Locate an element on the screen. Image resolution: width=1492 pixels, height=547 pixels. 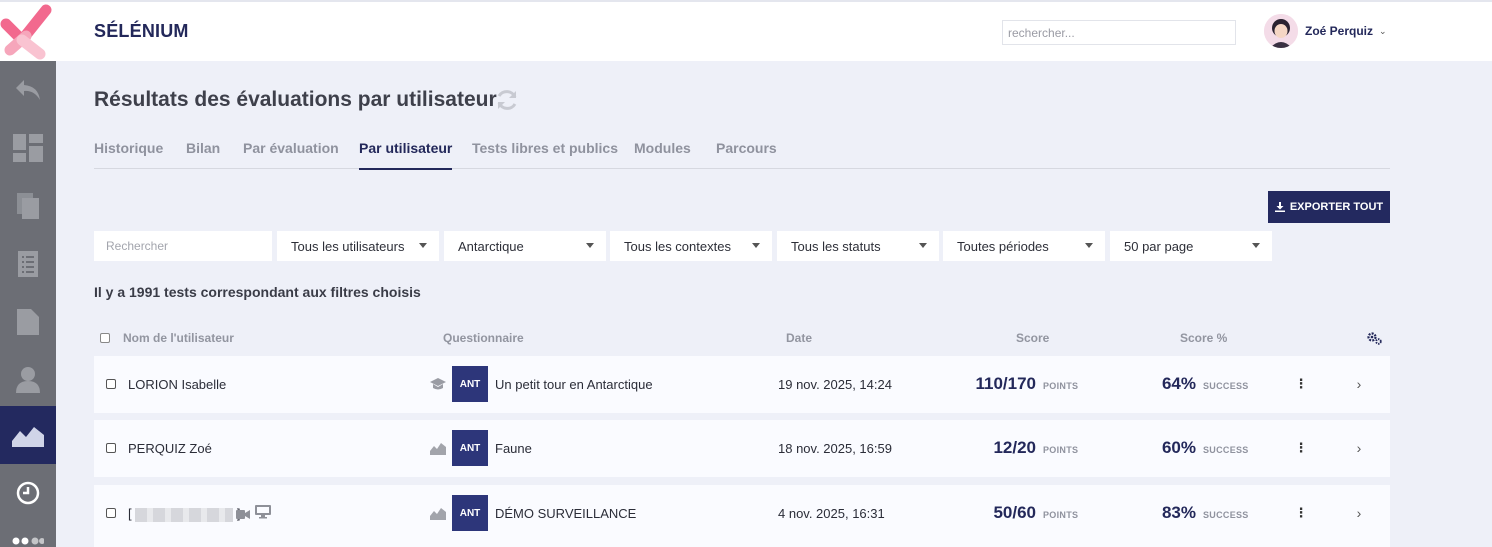
tab-par-utilisateur: Par utilisateur is located at coordinates (406, 155).